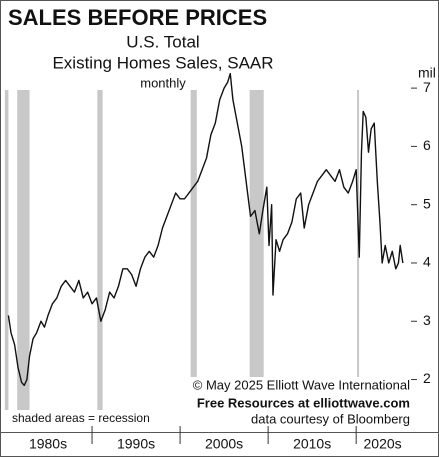 The width and height of the screenshot is (439, 457). I want to click on subtitle: U.S. Total, so click(162, 41).